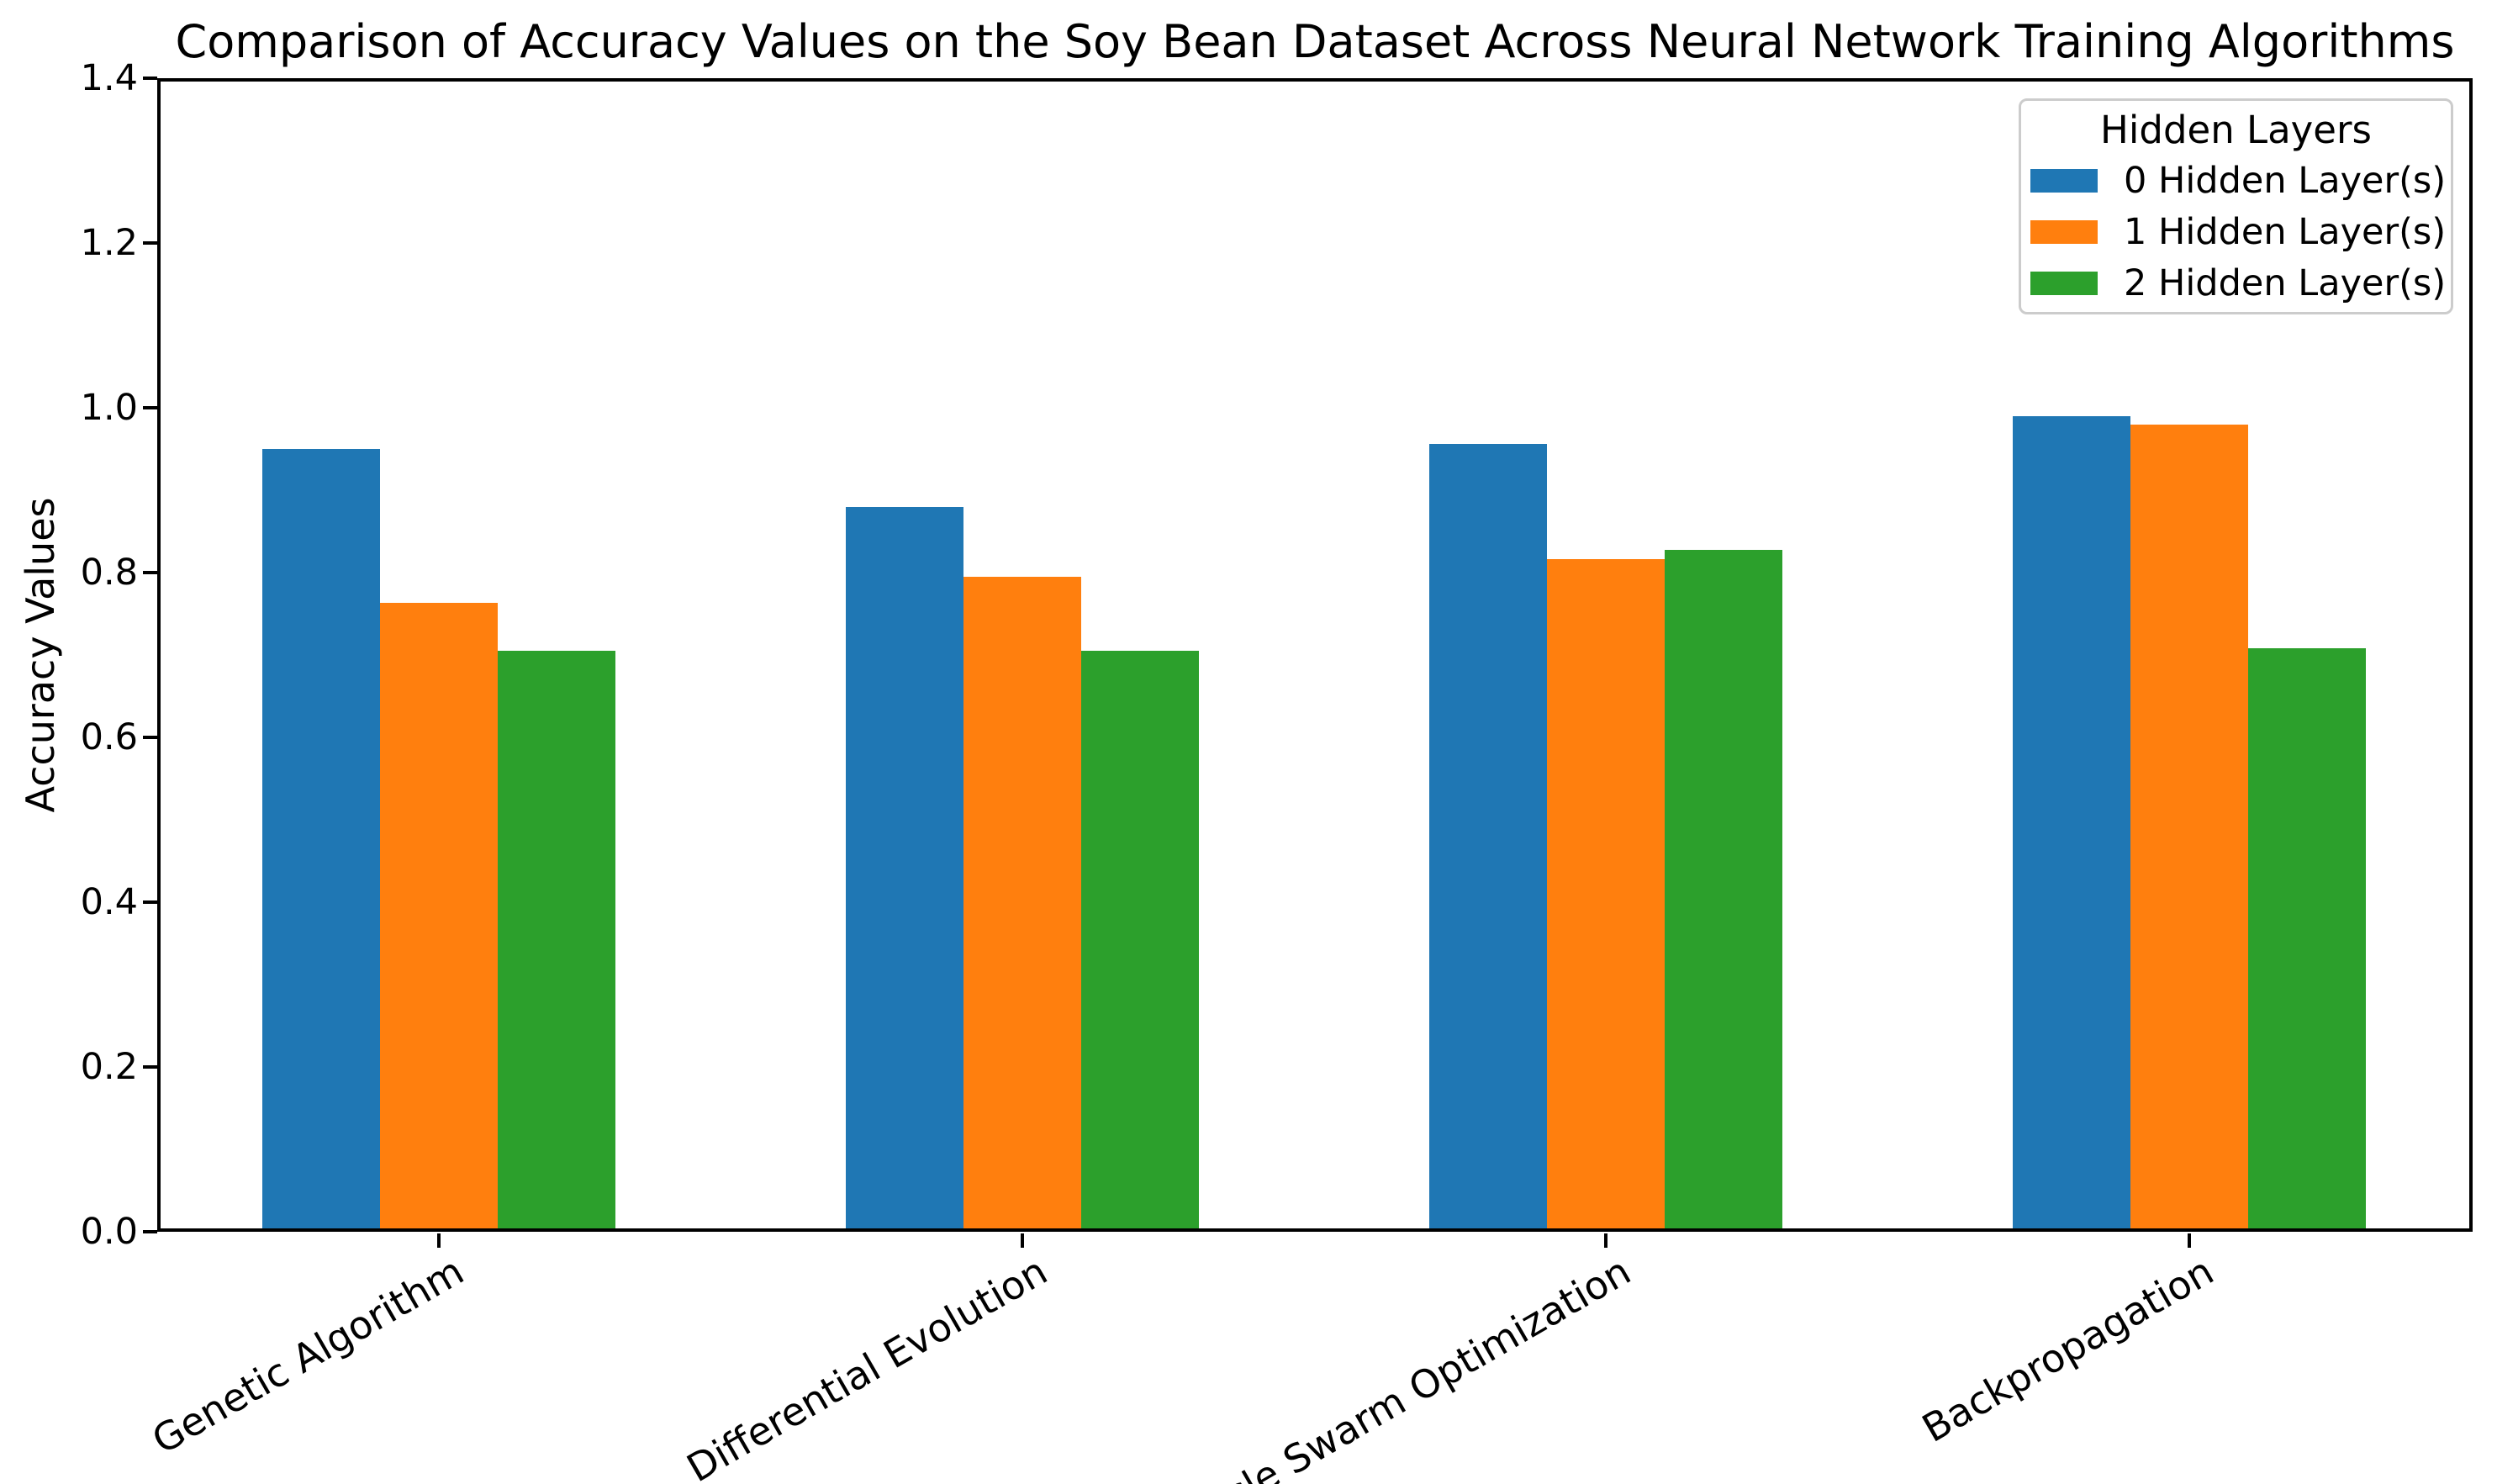 The height and width of the screenshot is (1484, 2497). Describe the element at coordinates (2307, 940) in the screenshot. I see `bar-2-hidden-layers-backpropagation` at that location.